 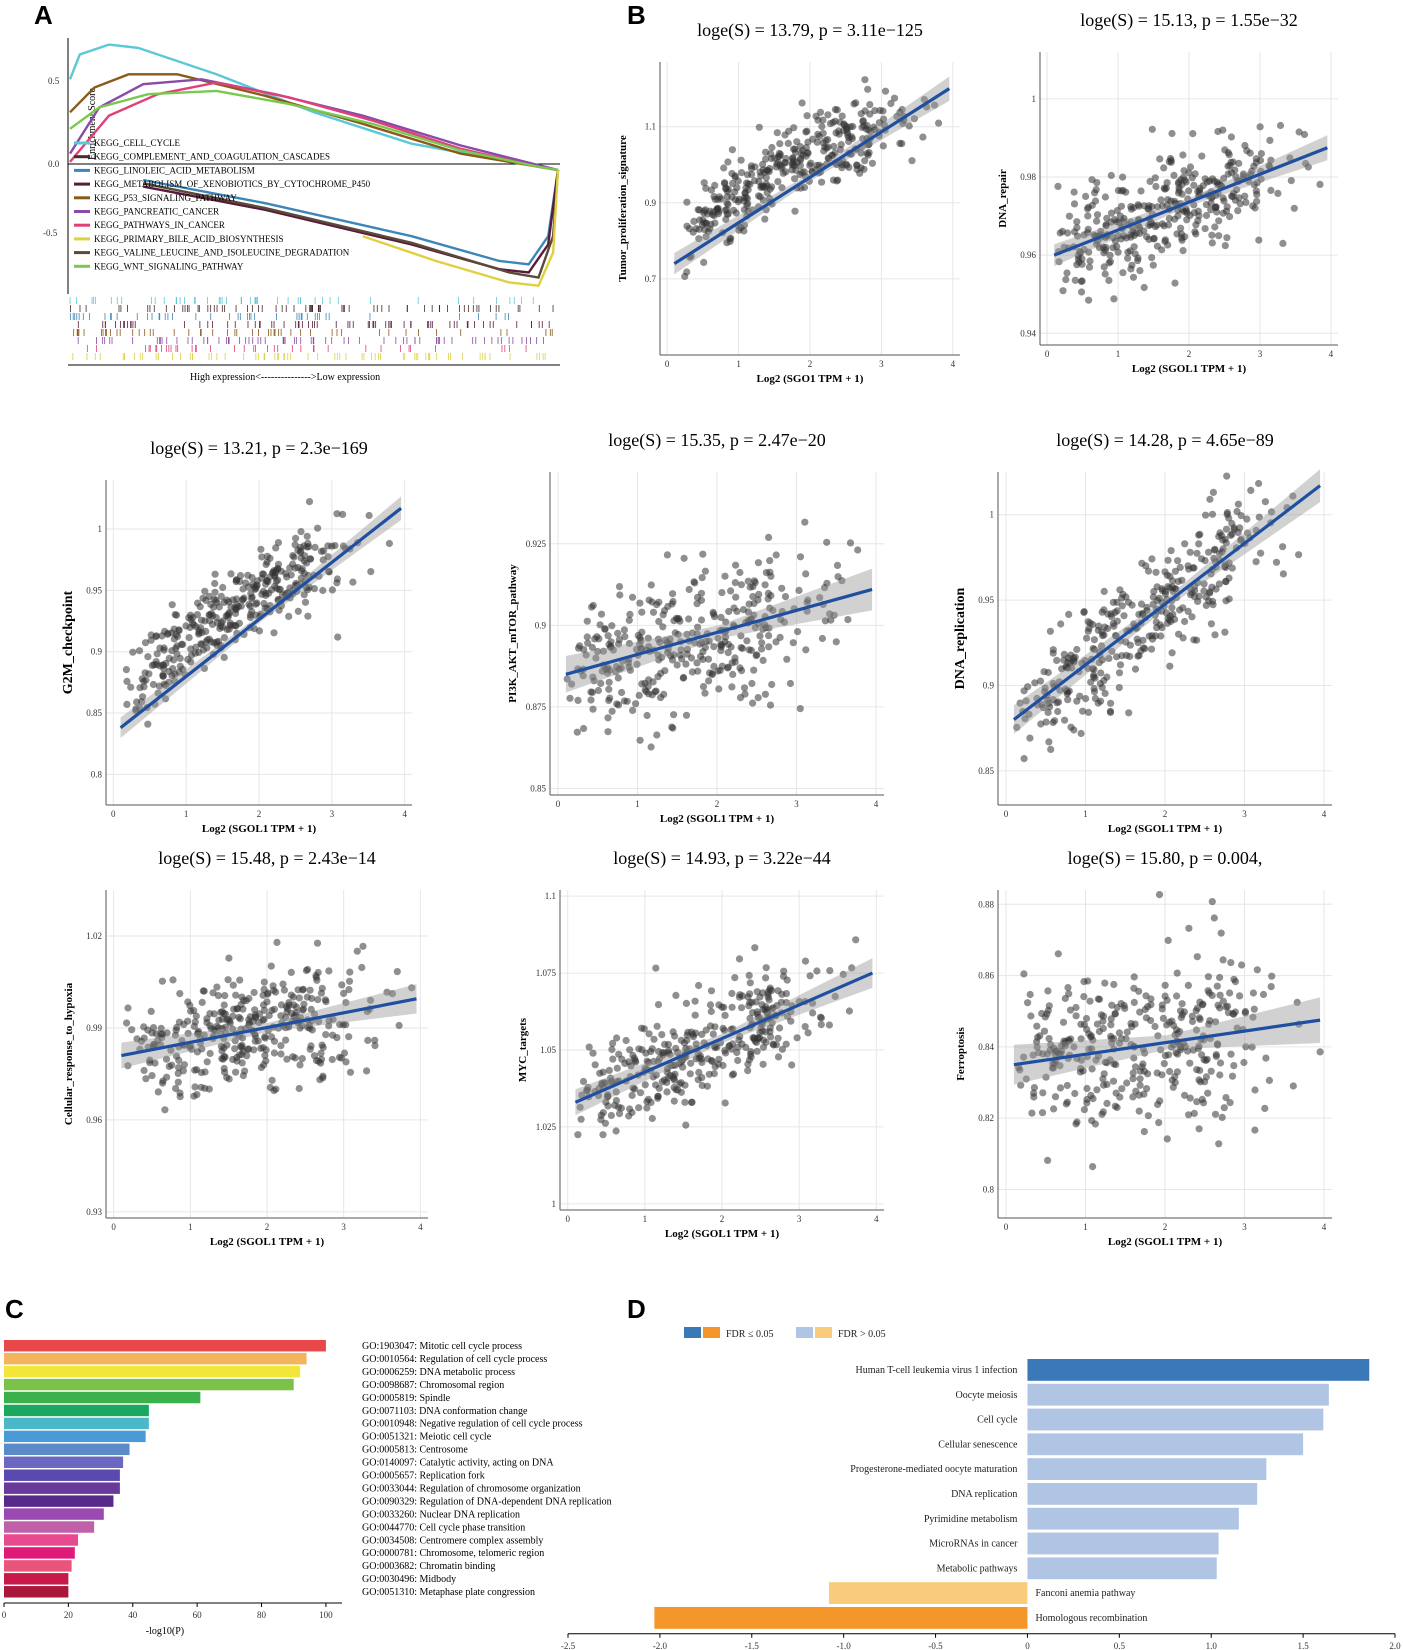 What do you see at coordinates (442, 1346) in the screenshot?
I see `go-bar-label-0: GO:1903047: Mitotic cell cycle process` at bounding box center [442, 1346].